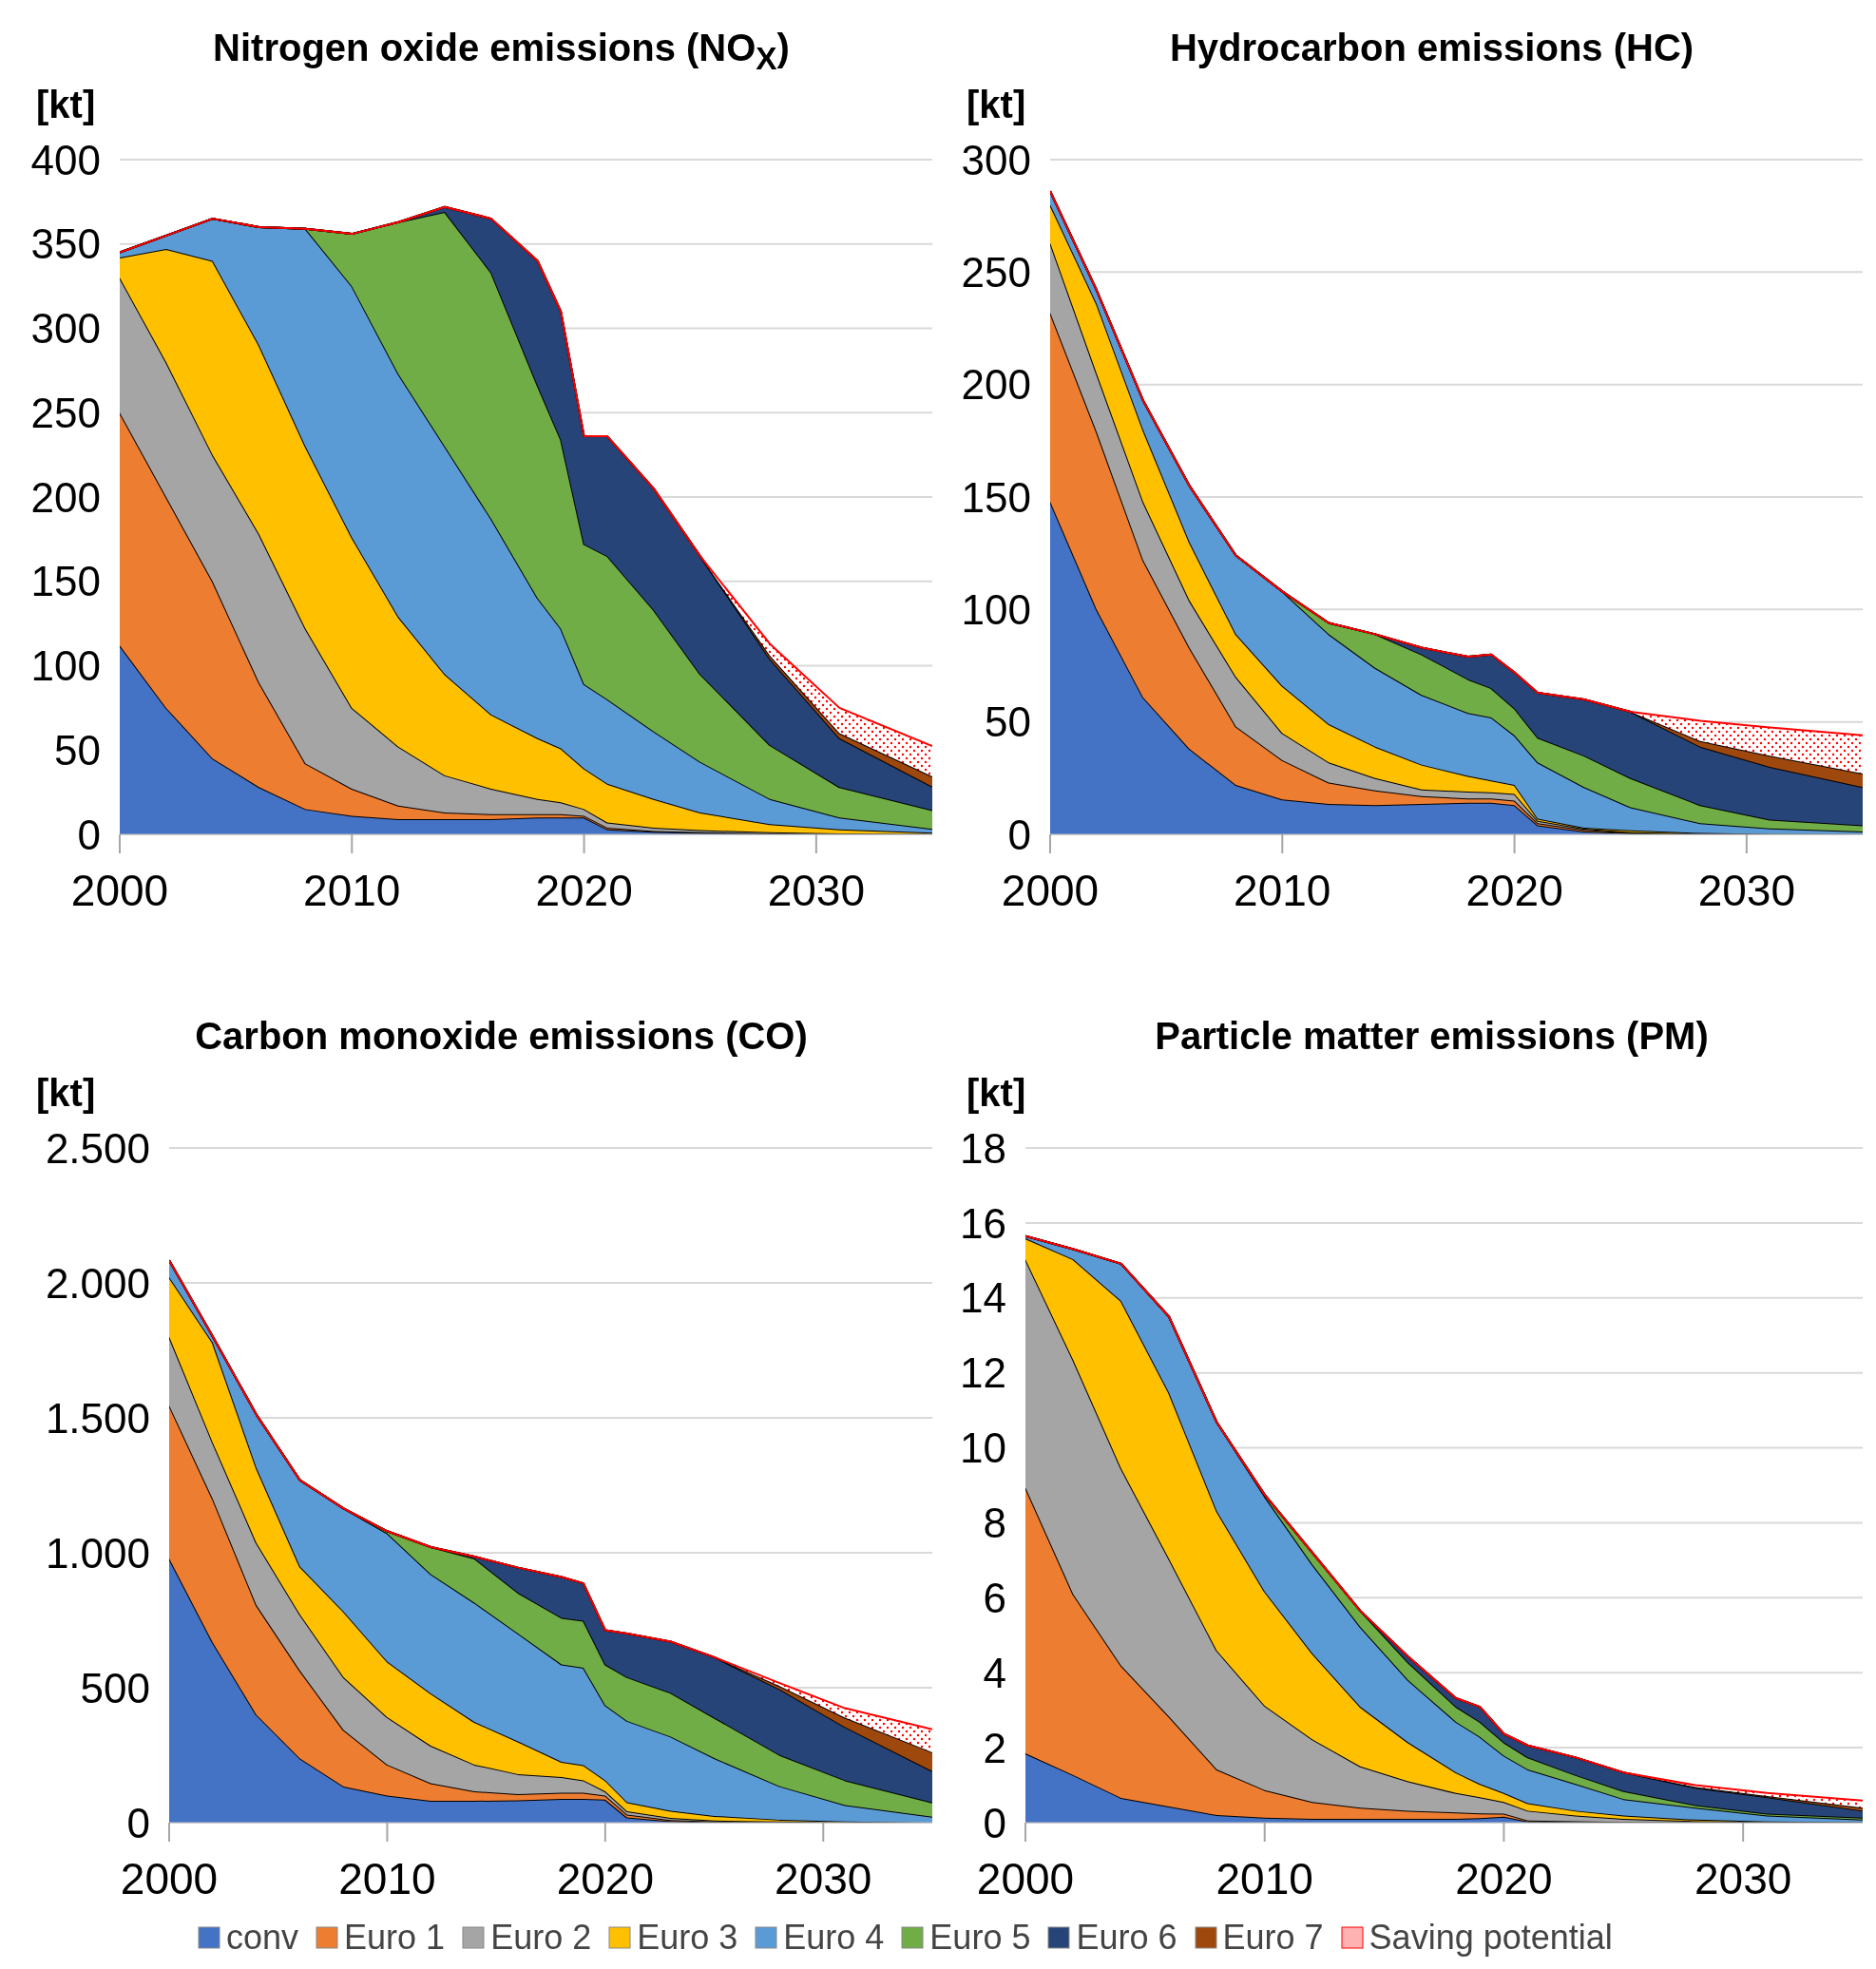 This screenshot has width=1876, height=1969. I want to click on y-tick-label: 10, so click(983, 1448).